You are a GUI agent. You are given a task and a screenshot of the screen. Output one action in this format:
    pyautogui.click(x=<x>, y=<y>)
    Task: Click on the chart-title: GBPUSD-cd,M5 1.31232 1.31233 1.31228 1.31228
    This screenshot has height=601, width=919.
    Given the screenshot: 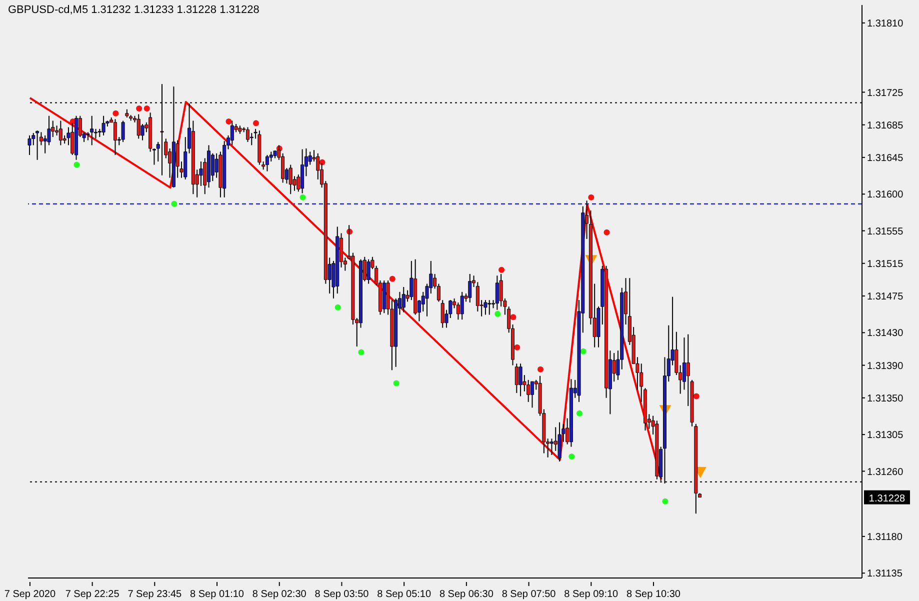 What is the action you would take?
    pyautogui.click(x=134, y=10)
    